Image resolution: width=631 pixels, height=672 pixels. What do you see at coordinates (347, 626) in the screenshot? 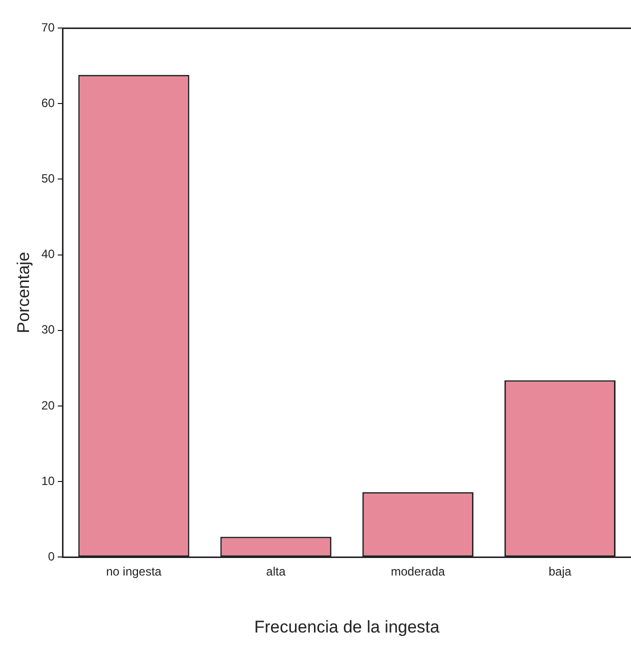
I see `x-axis-title: Frecuencia de la ingesta` at bounding box center [347, 626].